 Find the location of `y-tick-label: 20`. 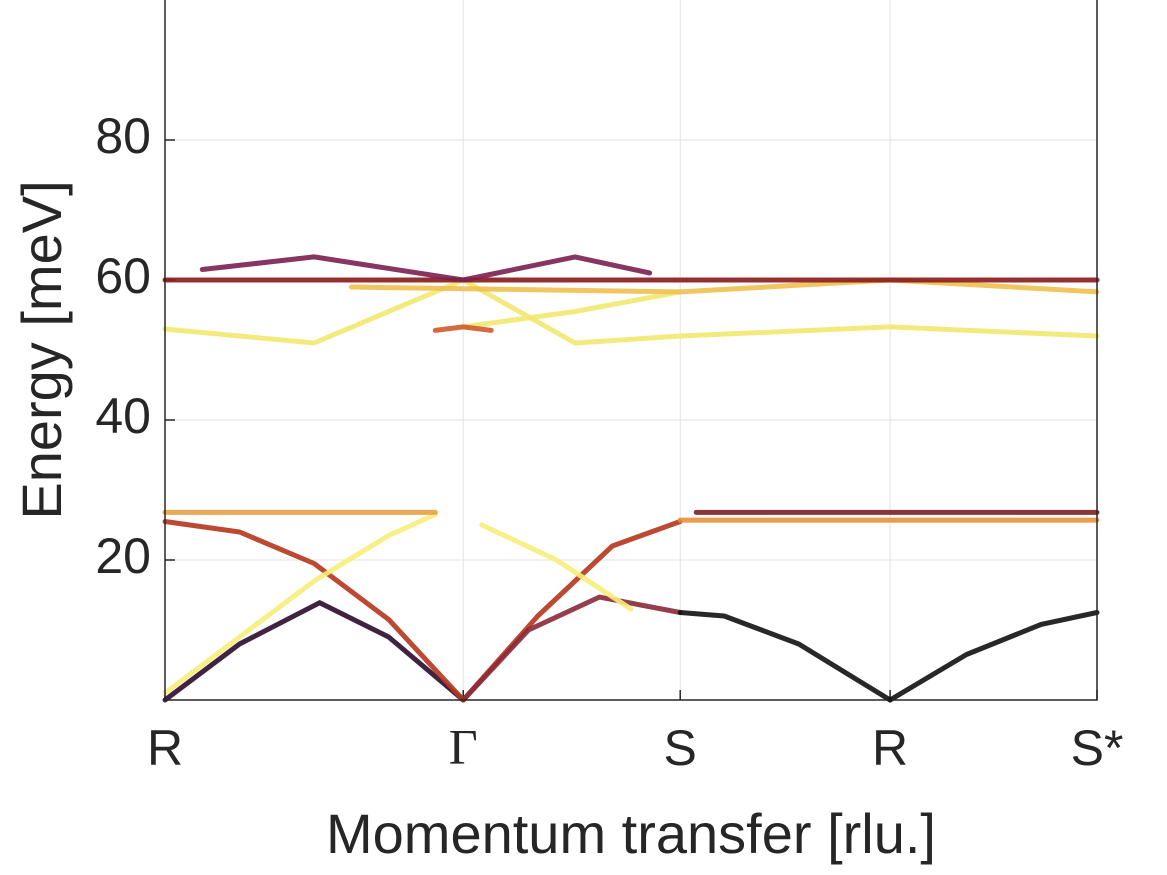

y-tick-label: 20 is located at coordinates (123, 556).